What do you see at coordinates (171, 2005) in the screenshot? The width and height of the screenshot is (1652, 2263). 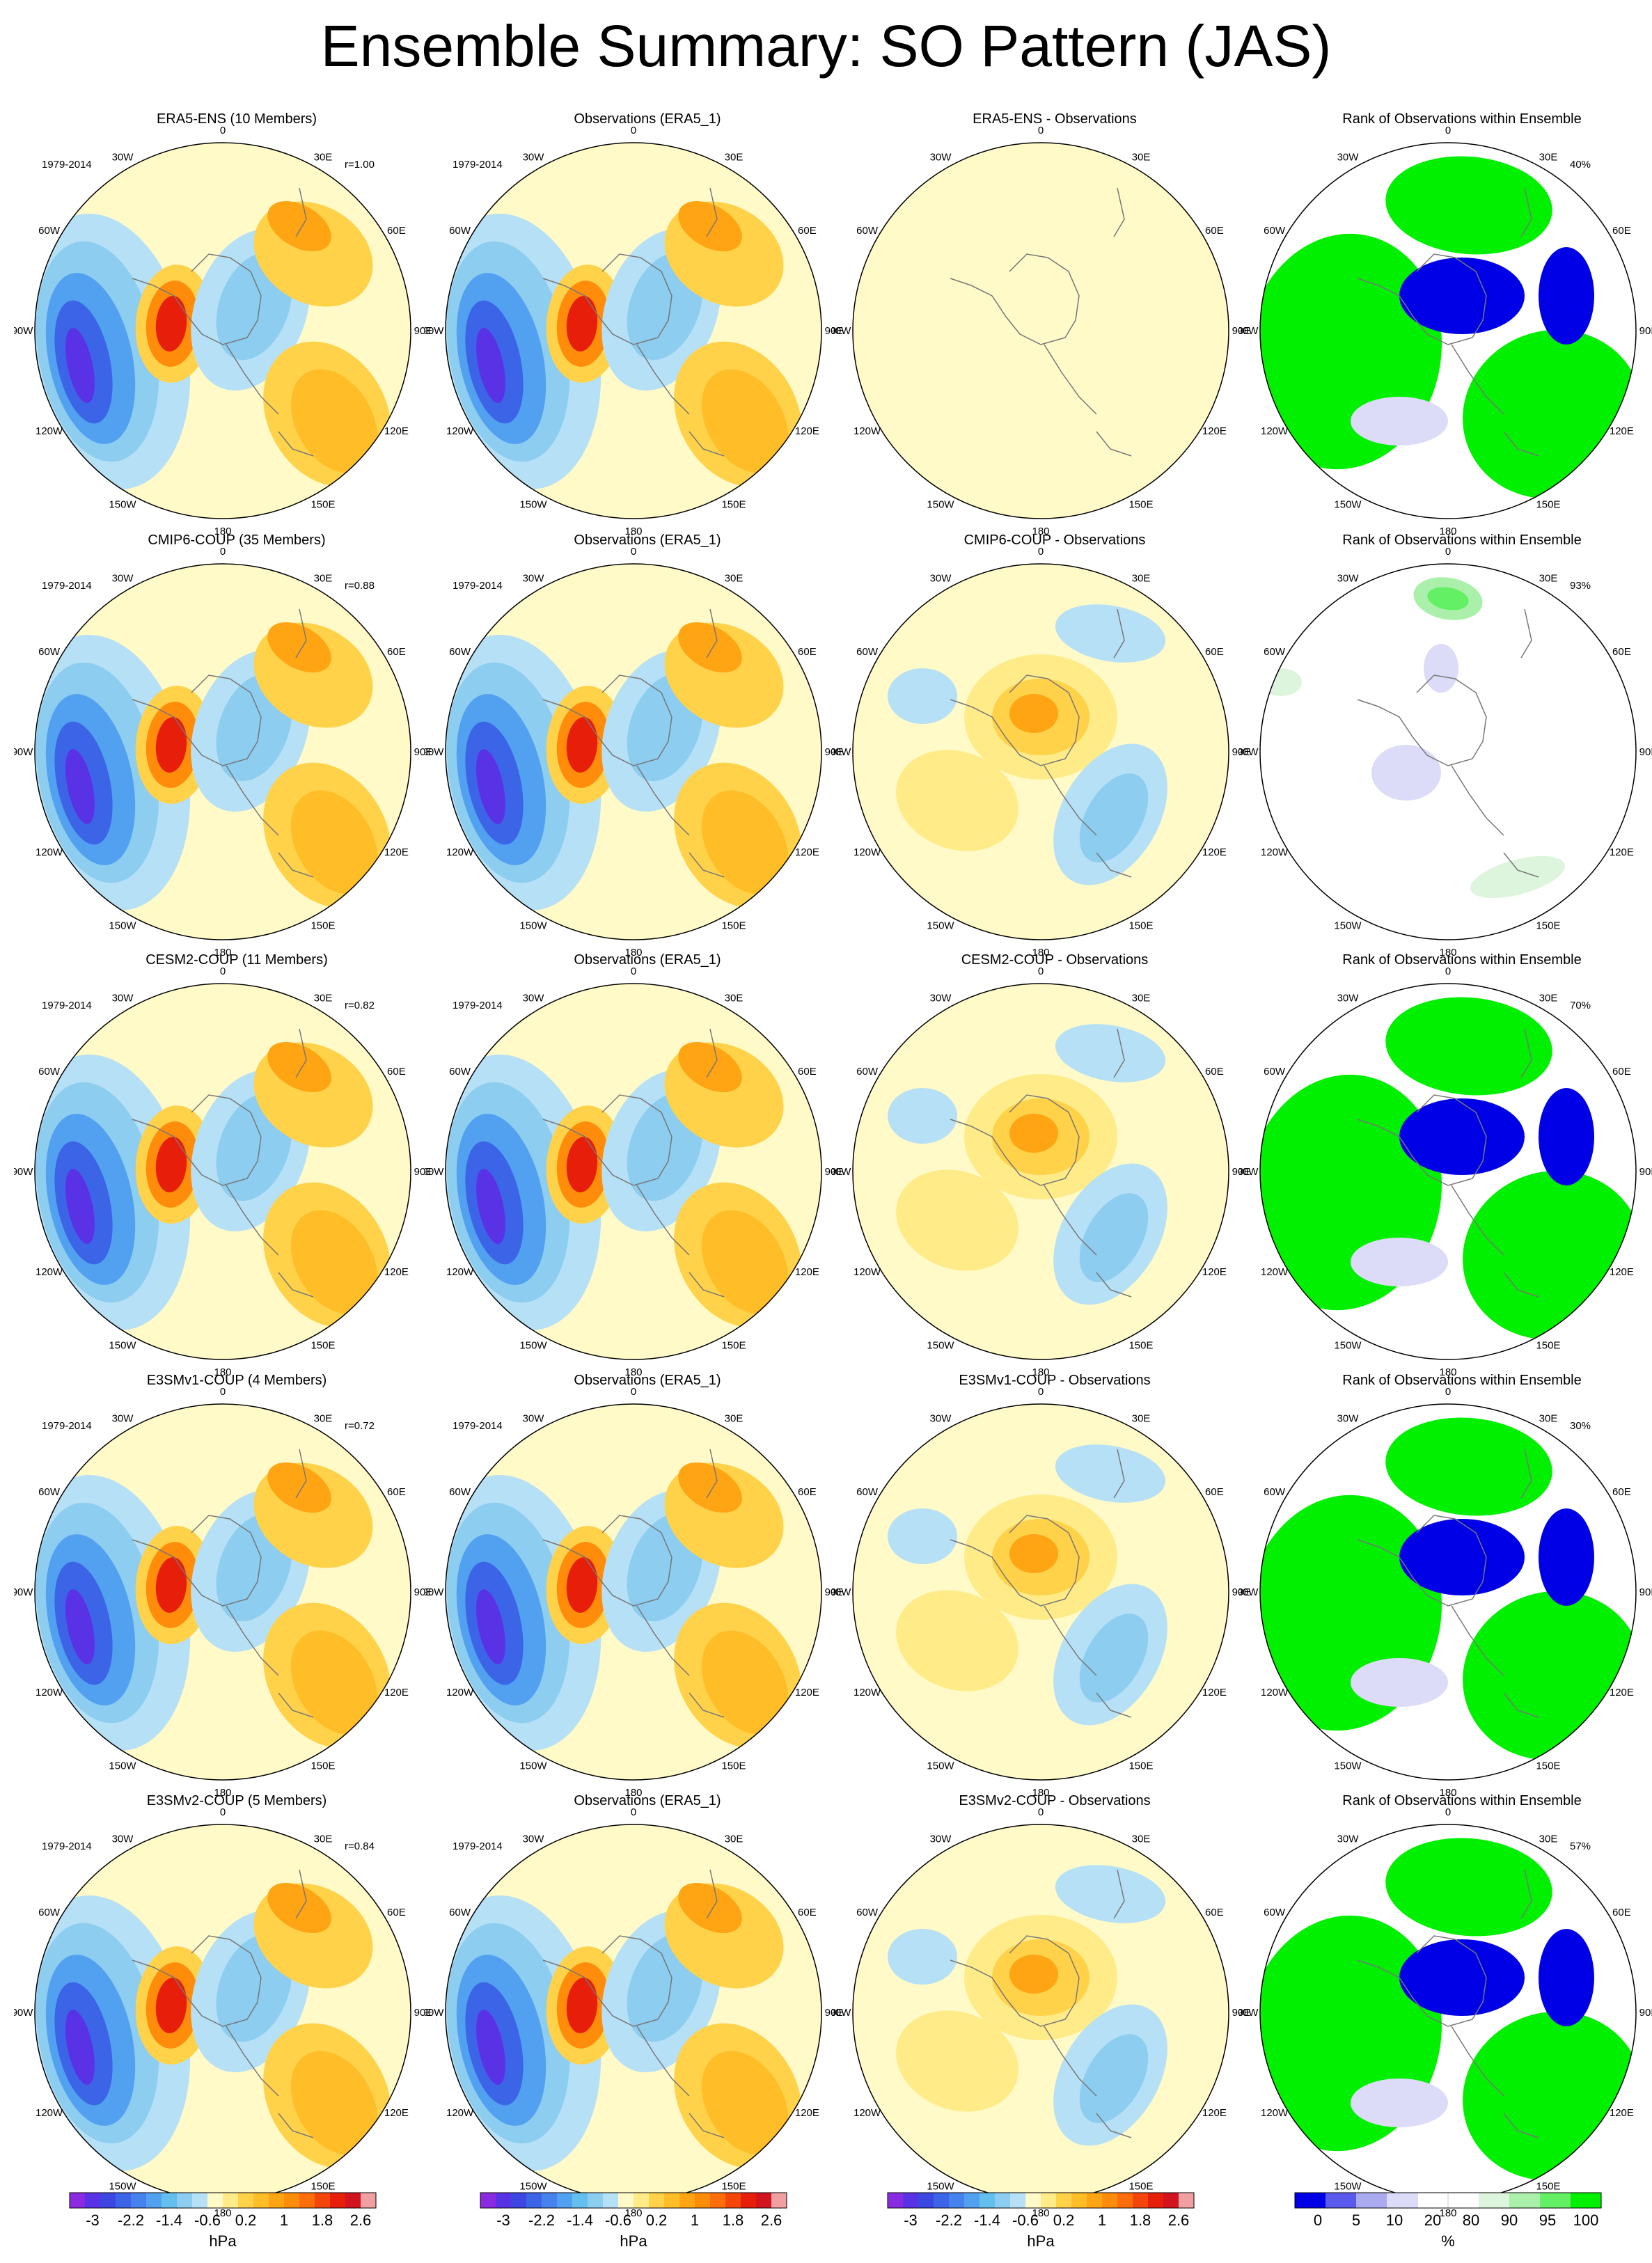 I see `pos-core` at bounding box center [171, 2005].